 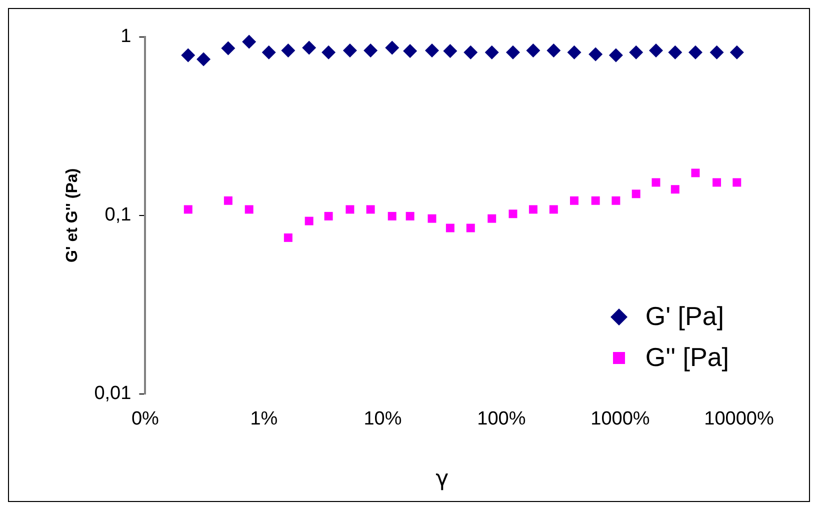 I want to click on x-tick-label: 10000%, so click(x=739, y=419).